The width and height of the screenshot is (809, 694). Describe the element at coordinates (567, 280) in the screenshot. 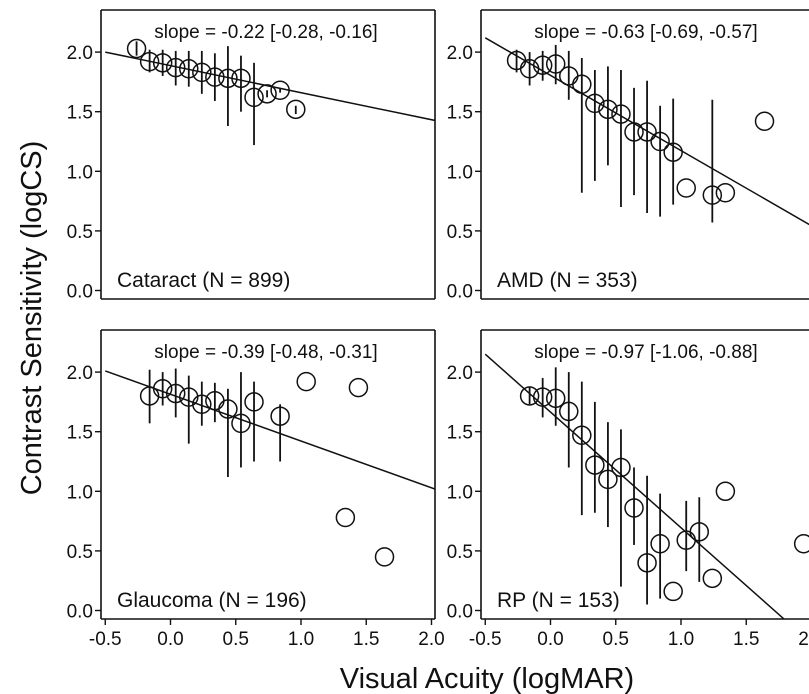

I see `panel-label: AMD (N = 353)` at that location.